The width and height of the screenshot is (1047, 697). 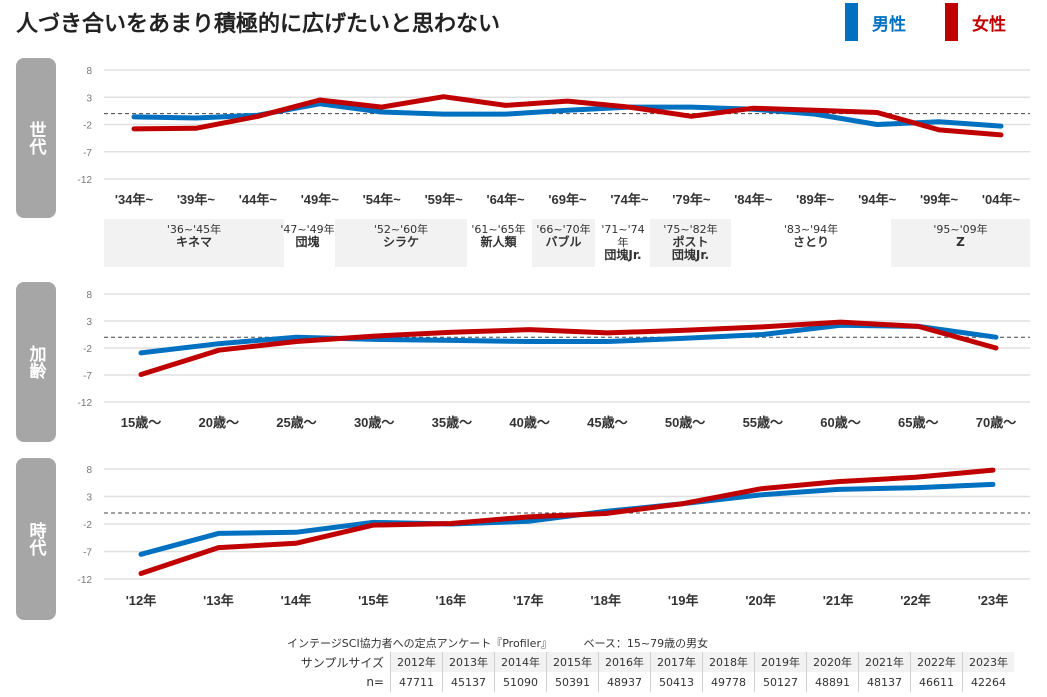 What do you see at coordinates (375, 682) in the screenshot?
I see `n-label: n=` at bounding box center [375, 682].